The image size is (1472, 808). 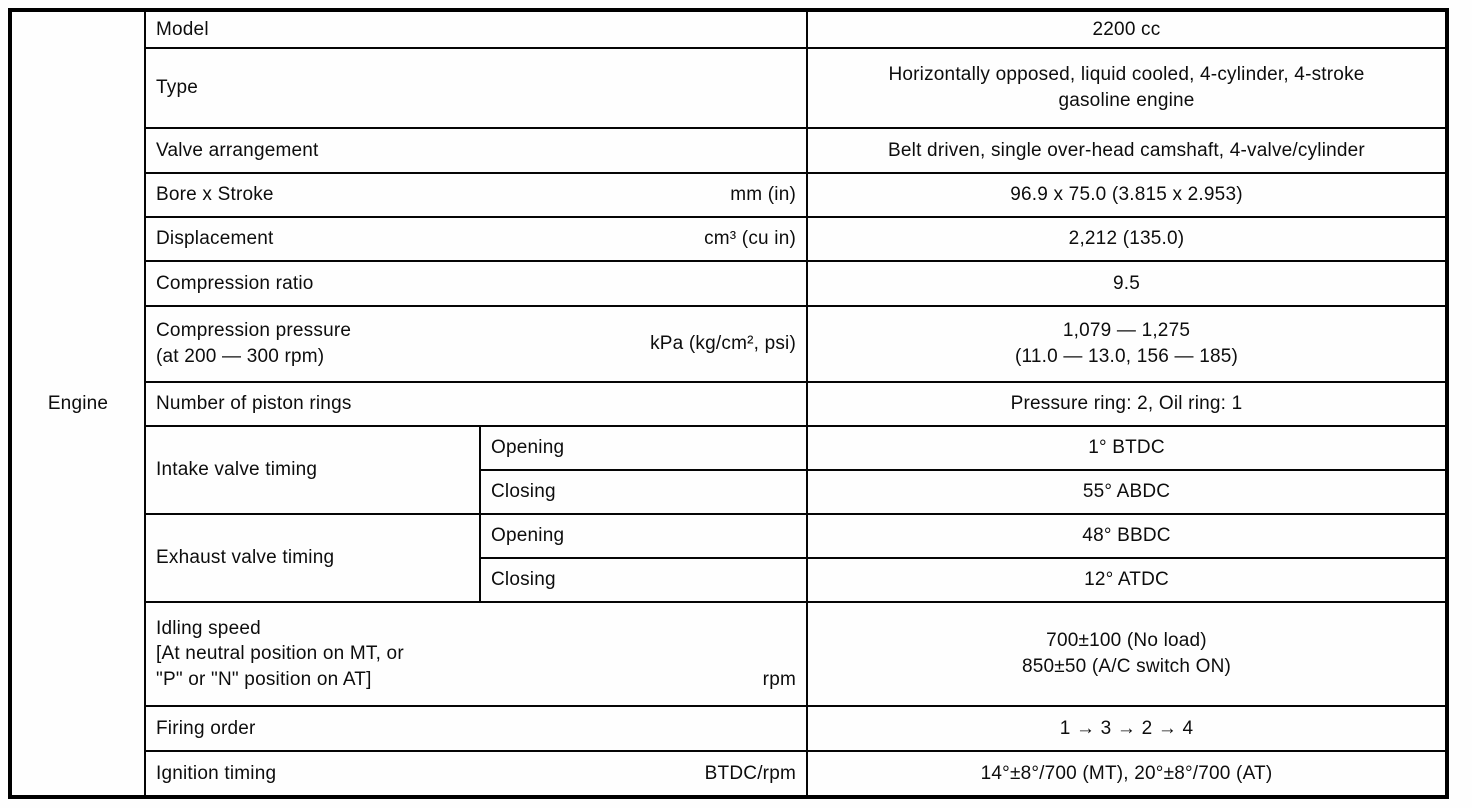 I want to click on spec-value-cell: 1 → 3 → 2 → 4, so click(x=1127, y=728).